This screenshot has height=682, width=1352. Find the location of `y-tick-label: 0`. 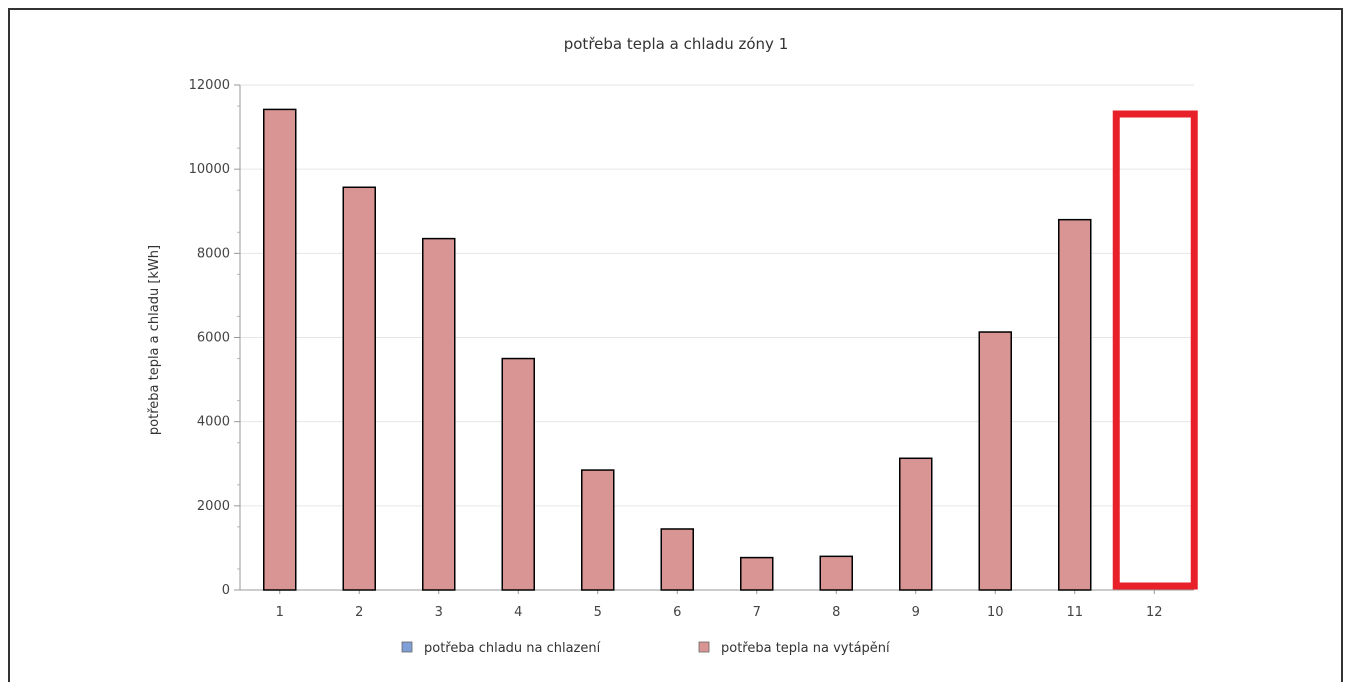

y-tick-label: 0 is located at coordinates (226, 590).